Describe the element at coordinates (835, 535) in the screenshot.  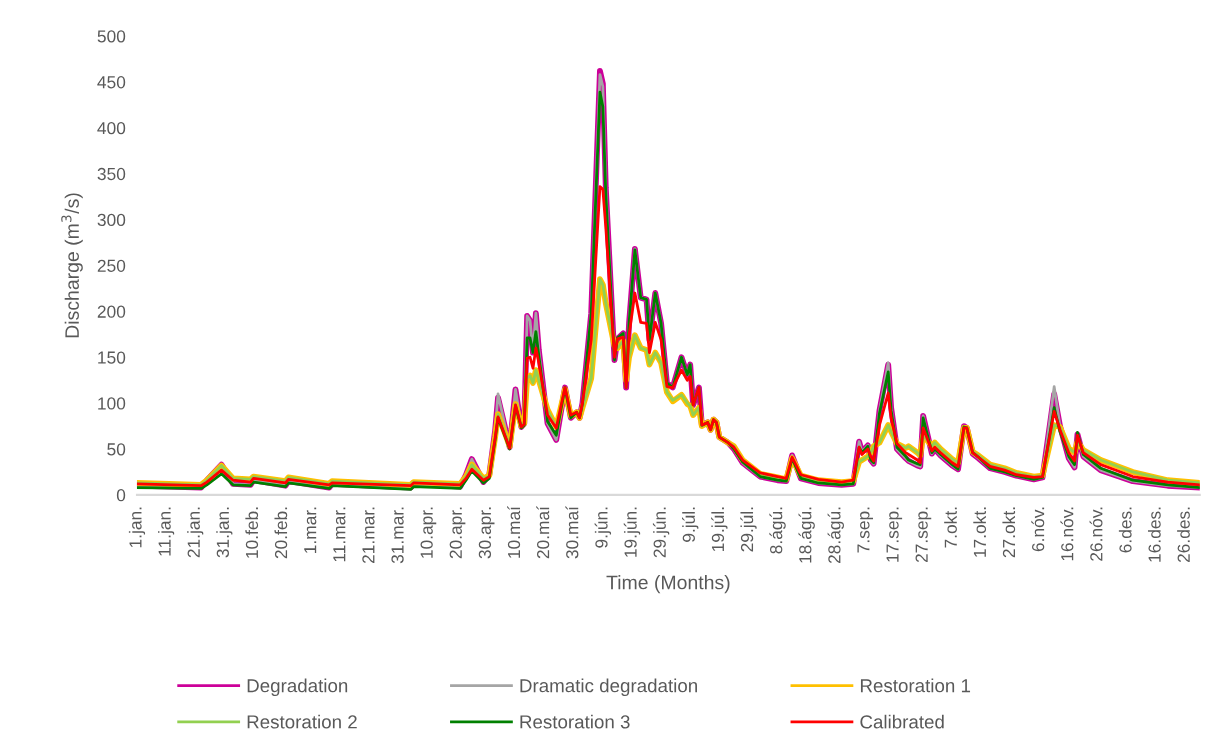
I see `x-tick-label: 28.ágú.` at that location.